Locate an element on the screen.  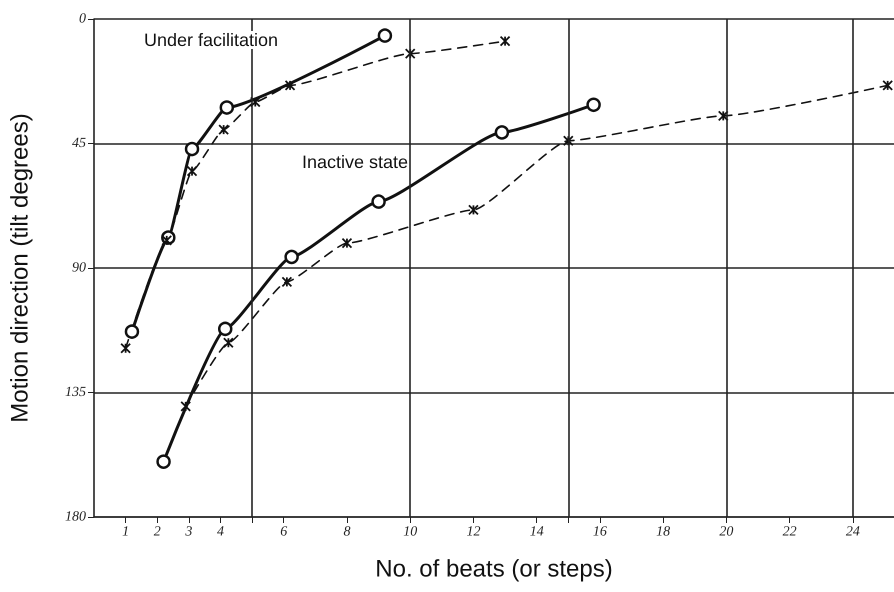
x-tick-label: 4 is located at coordinates (220, 532).